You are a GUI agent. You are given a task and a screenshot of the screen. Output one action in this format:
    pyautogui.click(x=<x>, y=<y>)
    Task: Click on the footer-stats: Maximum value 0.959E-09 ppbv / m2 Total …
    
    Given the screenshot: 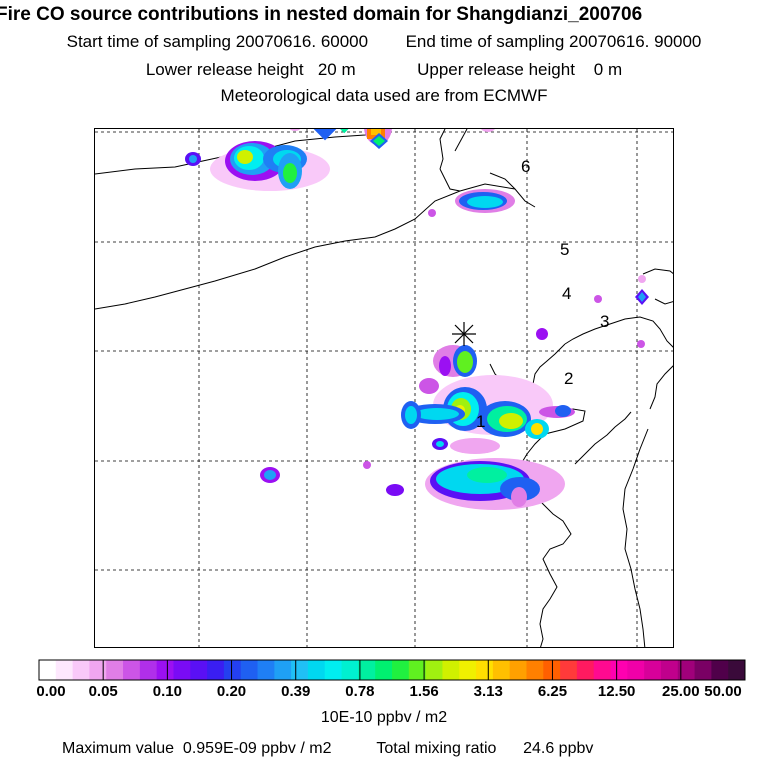 What is the action you would take?
    pyautogui.click(x=327, y=749)
    